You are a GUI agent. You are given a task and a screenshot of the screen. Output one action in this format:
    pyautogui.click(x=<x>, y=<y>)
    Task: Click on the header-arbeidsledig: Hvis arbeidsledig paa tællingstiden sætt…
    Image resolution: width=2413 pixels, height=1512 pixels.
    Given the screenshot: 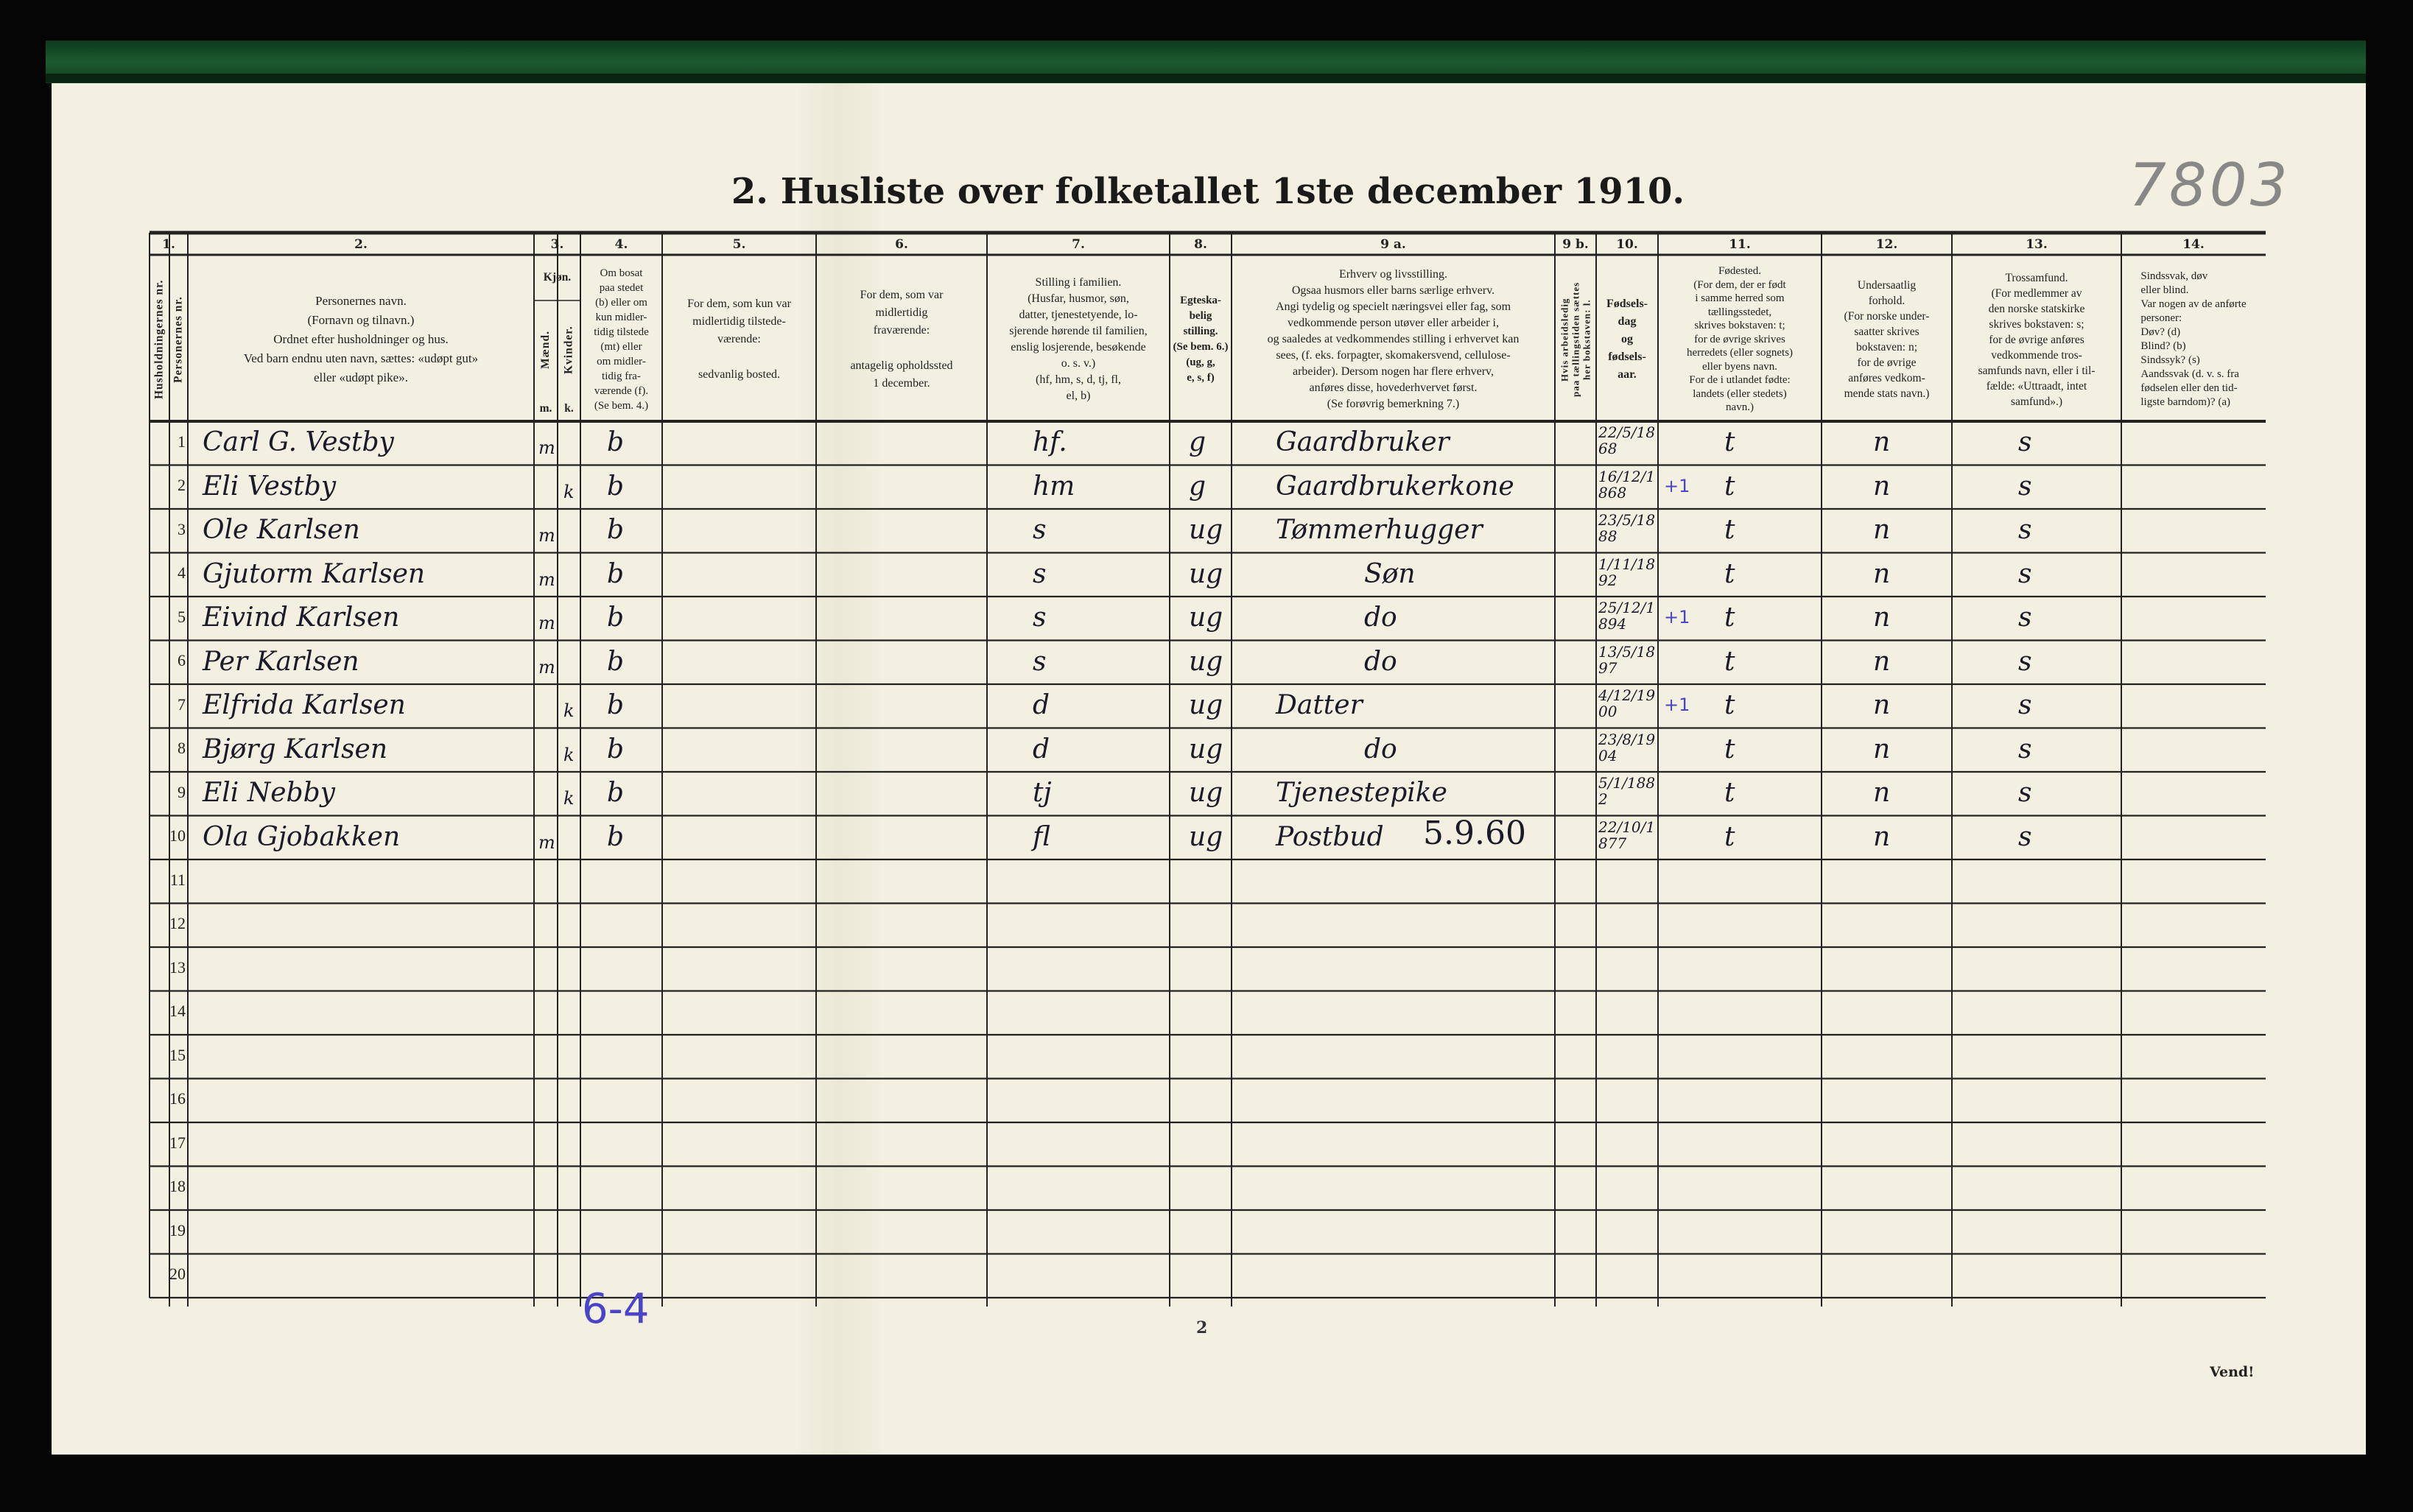 What is the action you would take?
    pyautogui.click(x=1576, y=339)
    